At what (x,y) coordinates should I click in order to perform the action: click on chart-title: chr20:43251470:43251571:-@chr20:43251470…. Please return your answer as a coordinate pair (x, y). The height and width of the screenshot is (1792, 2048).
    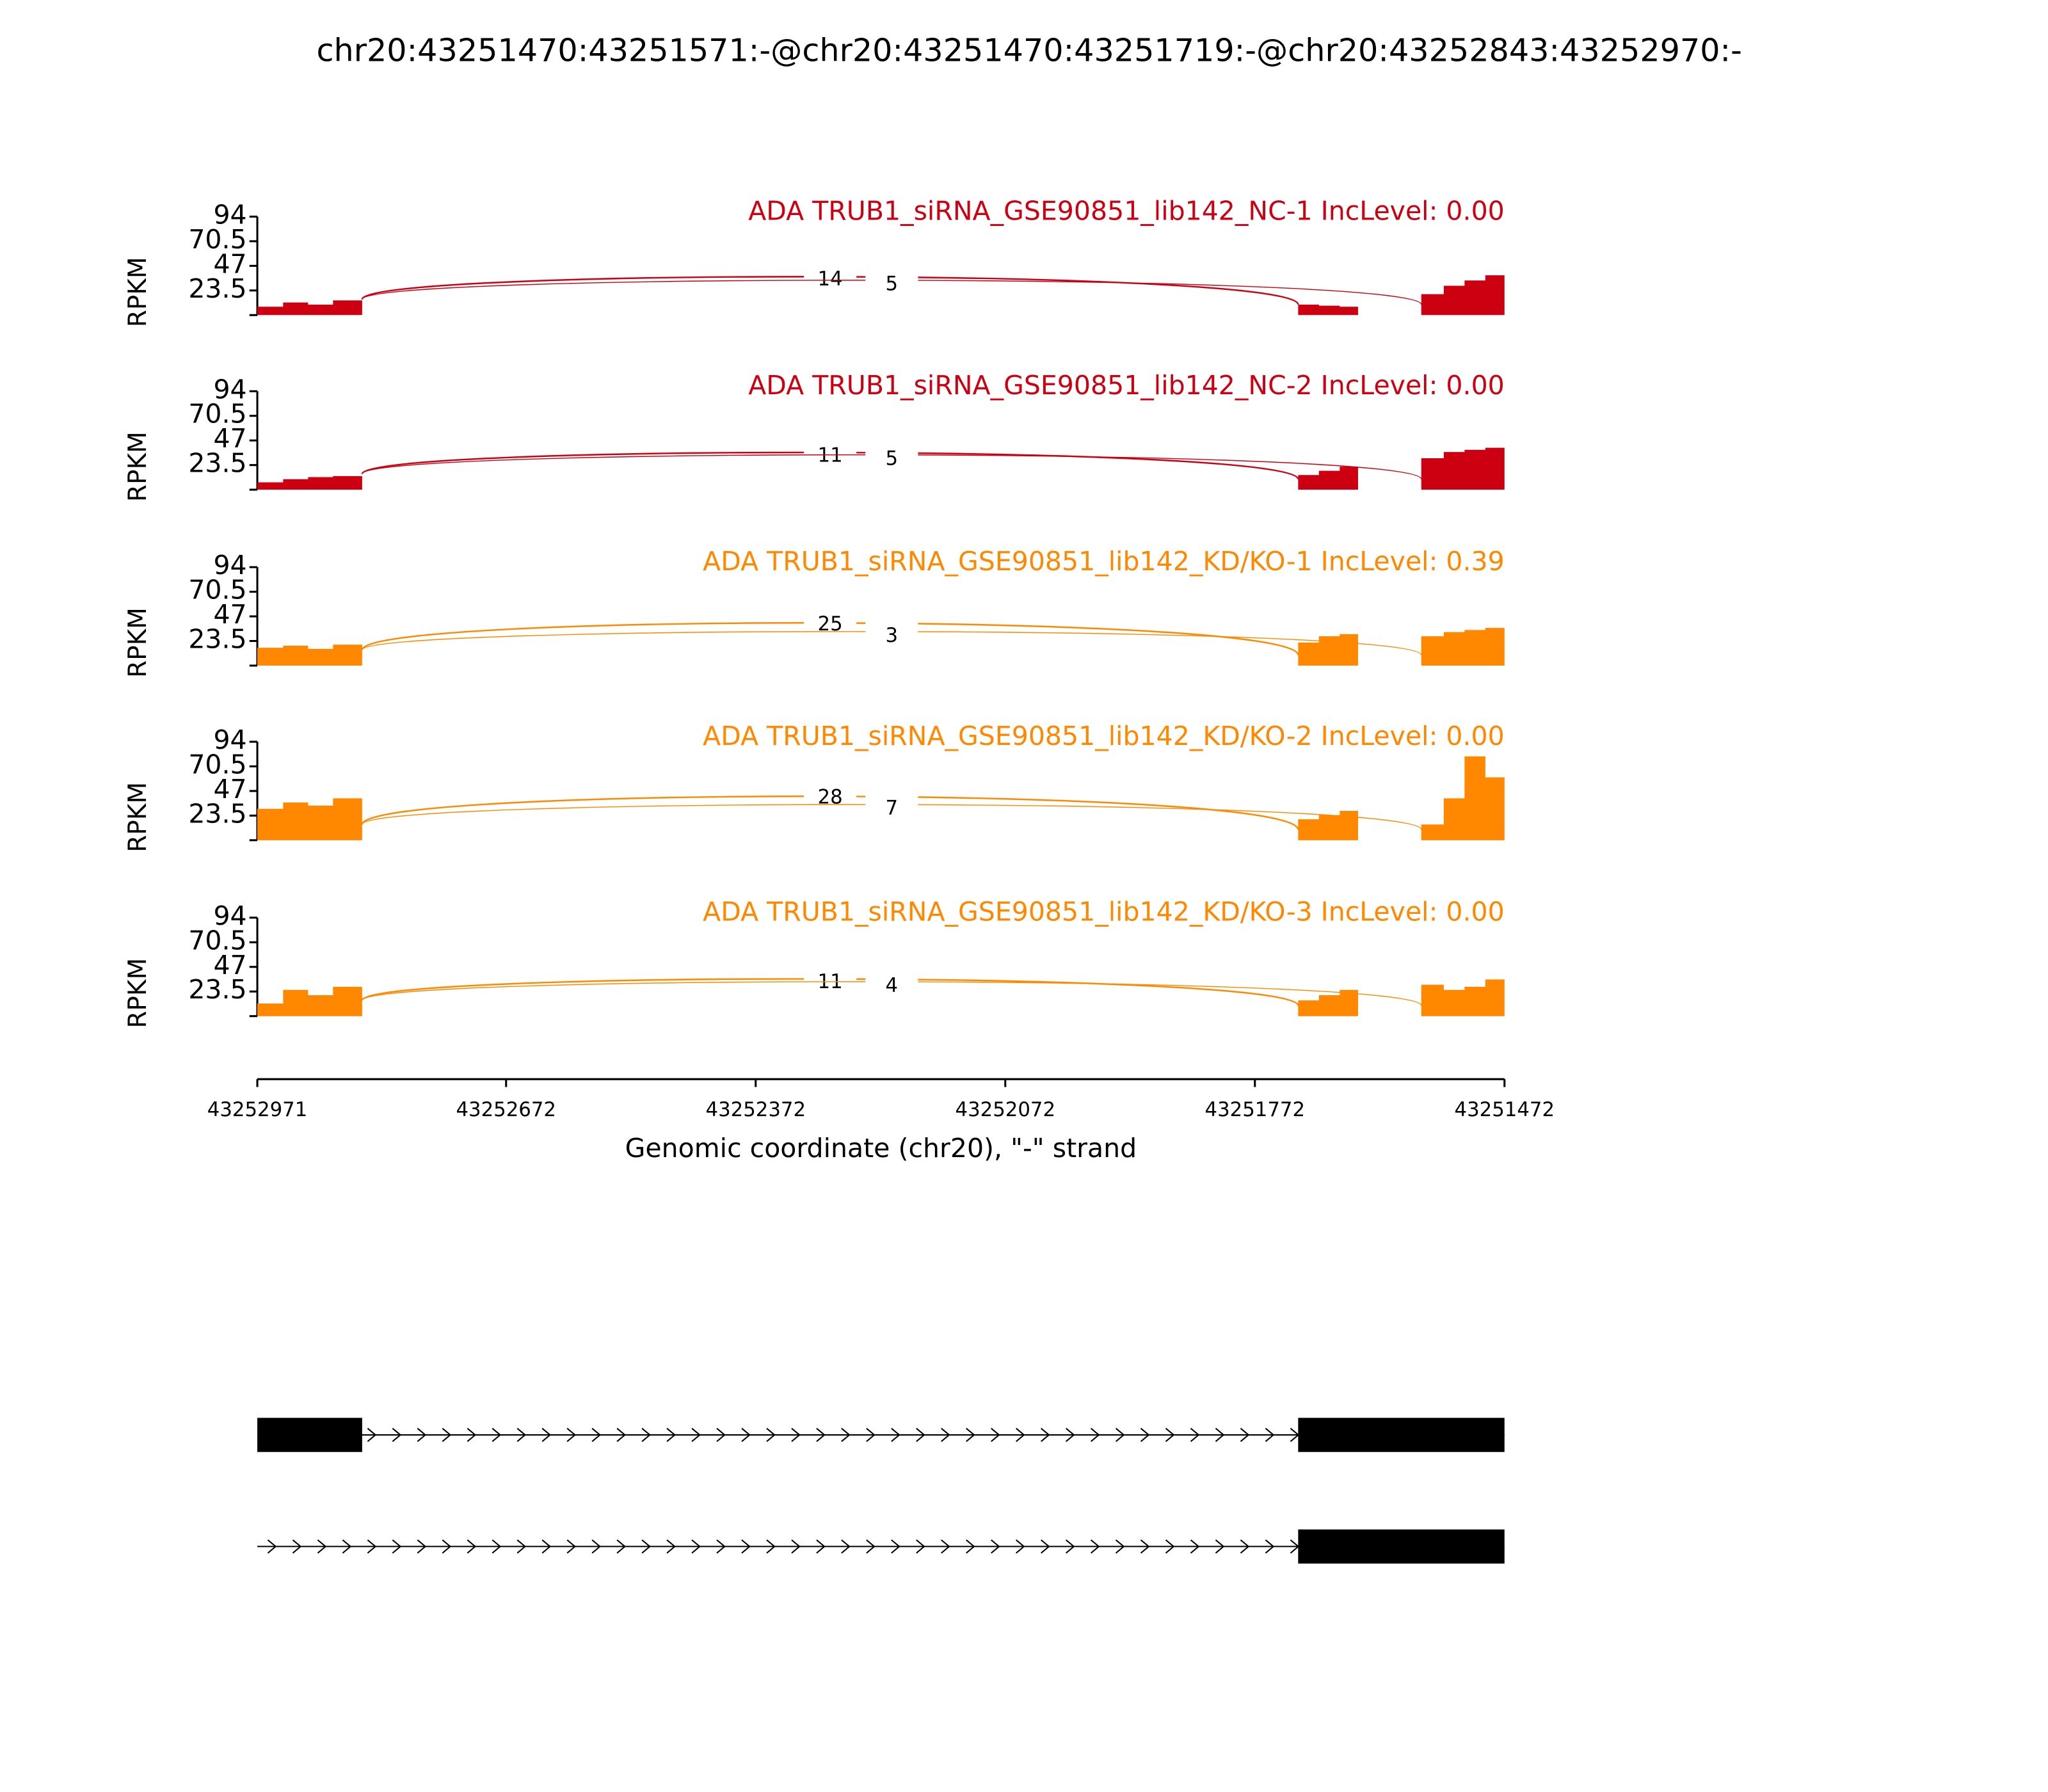
    Looking at the image, I should click on (1028, 50).